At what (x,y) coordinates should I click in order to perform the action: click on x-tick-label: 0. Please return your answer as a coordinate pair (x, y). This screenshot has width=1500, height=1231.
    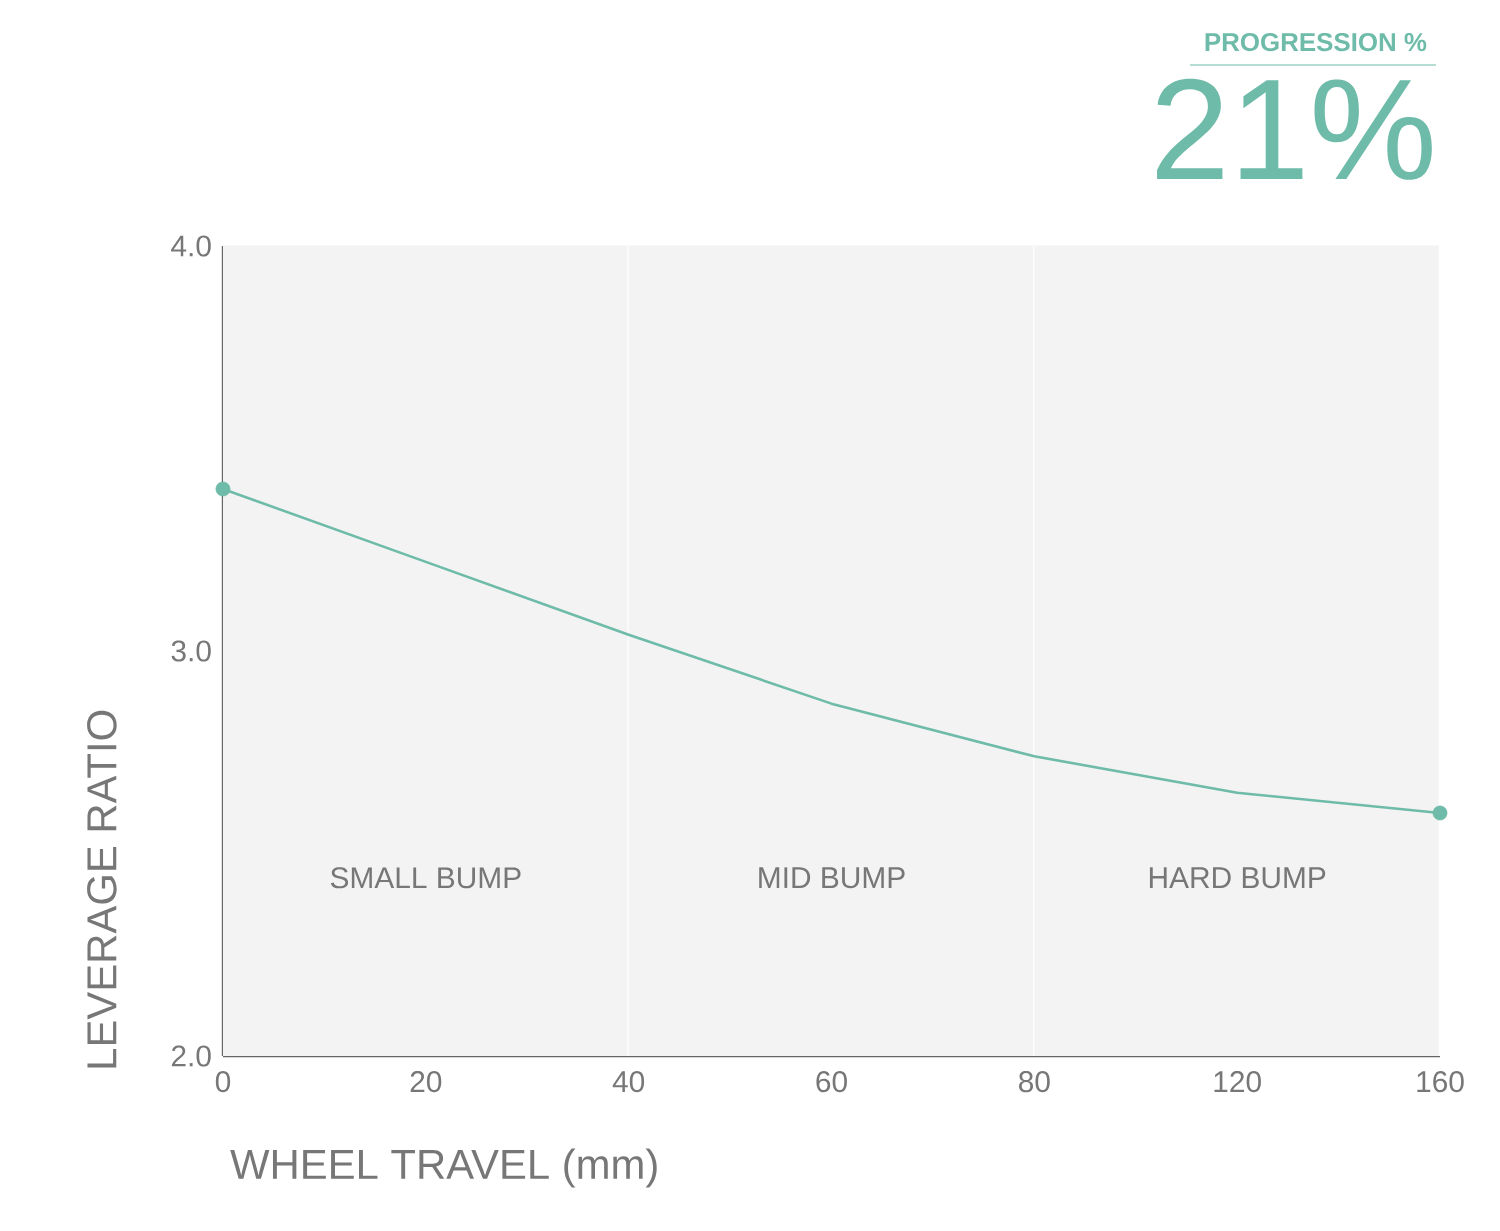
    Looking at the image, I should click on (223, 1082).